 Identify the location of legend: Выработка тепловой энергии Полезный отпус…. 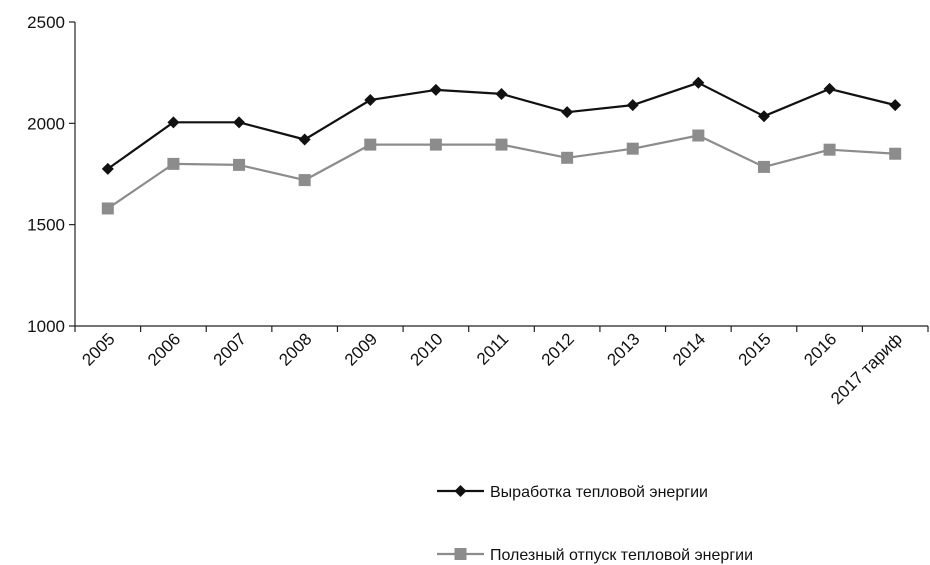
(595, 524).